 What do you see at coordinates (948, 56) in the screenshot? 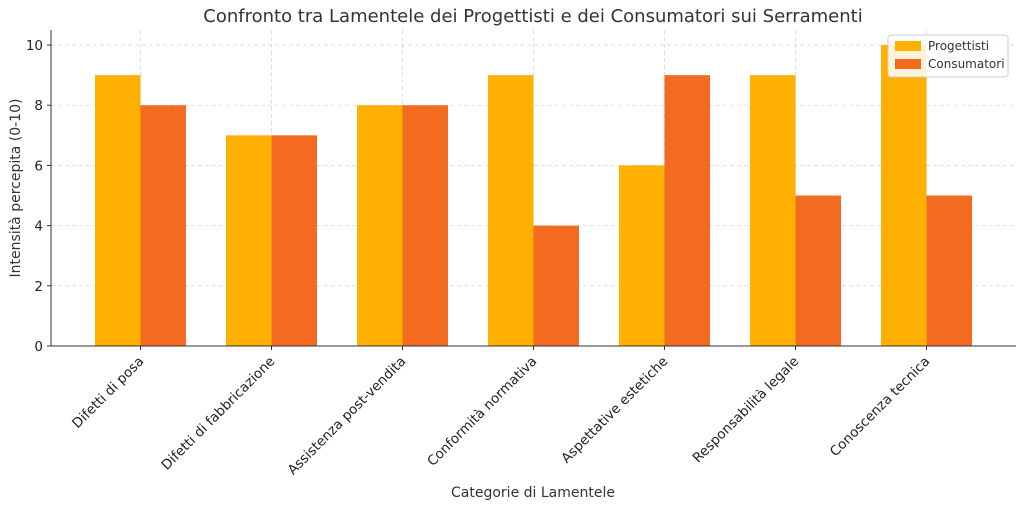
I see `legend: Progettisti Consumatori` at bounding box center [948, 56].